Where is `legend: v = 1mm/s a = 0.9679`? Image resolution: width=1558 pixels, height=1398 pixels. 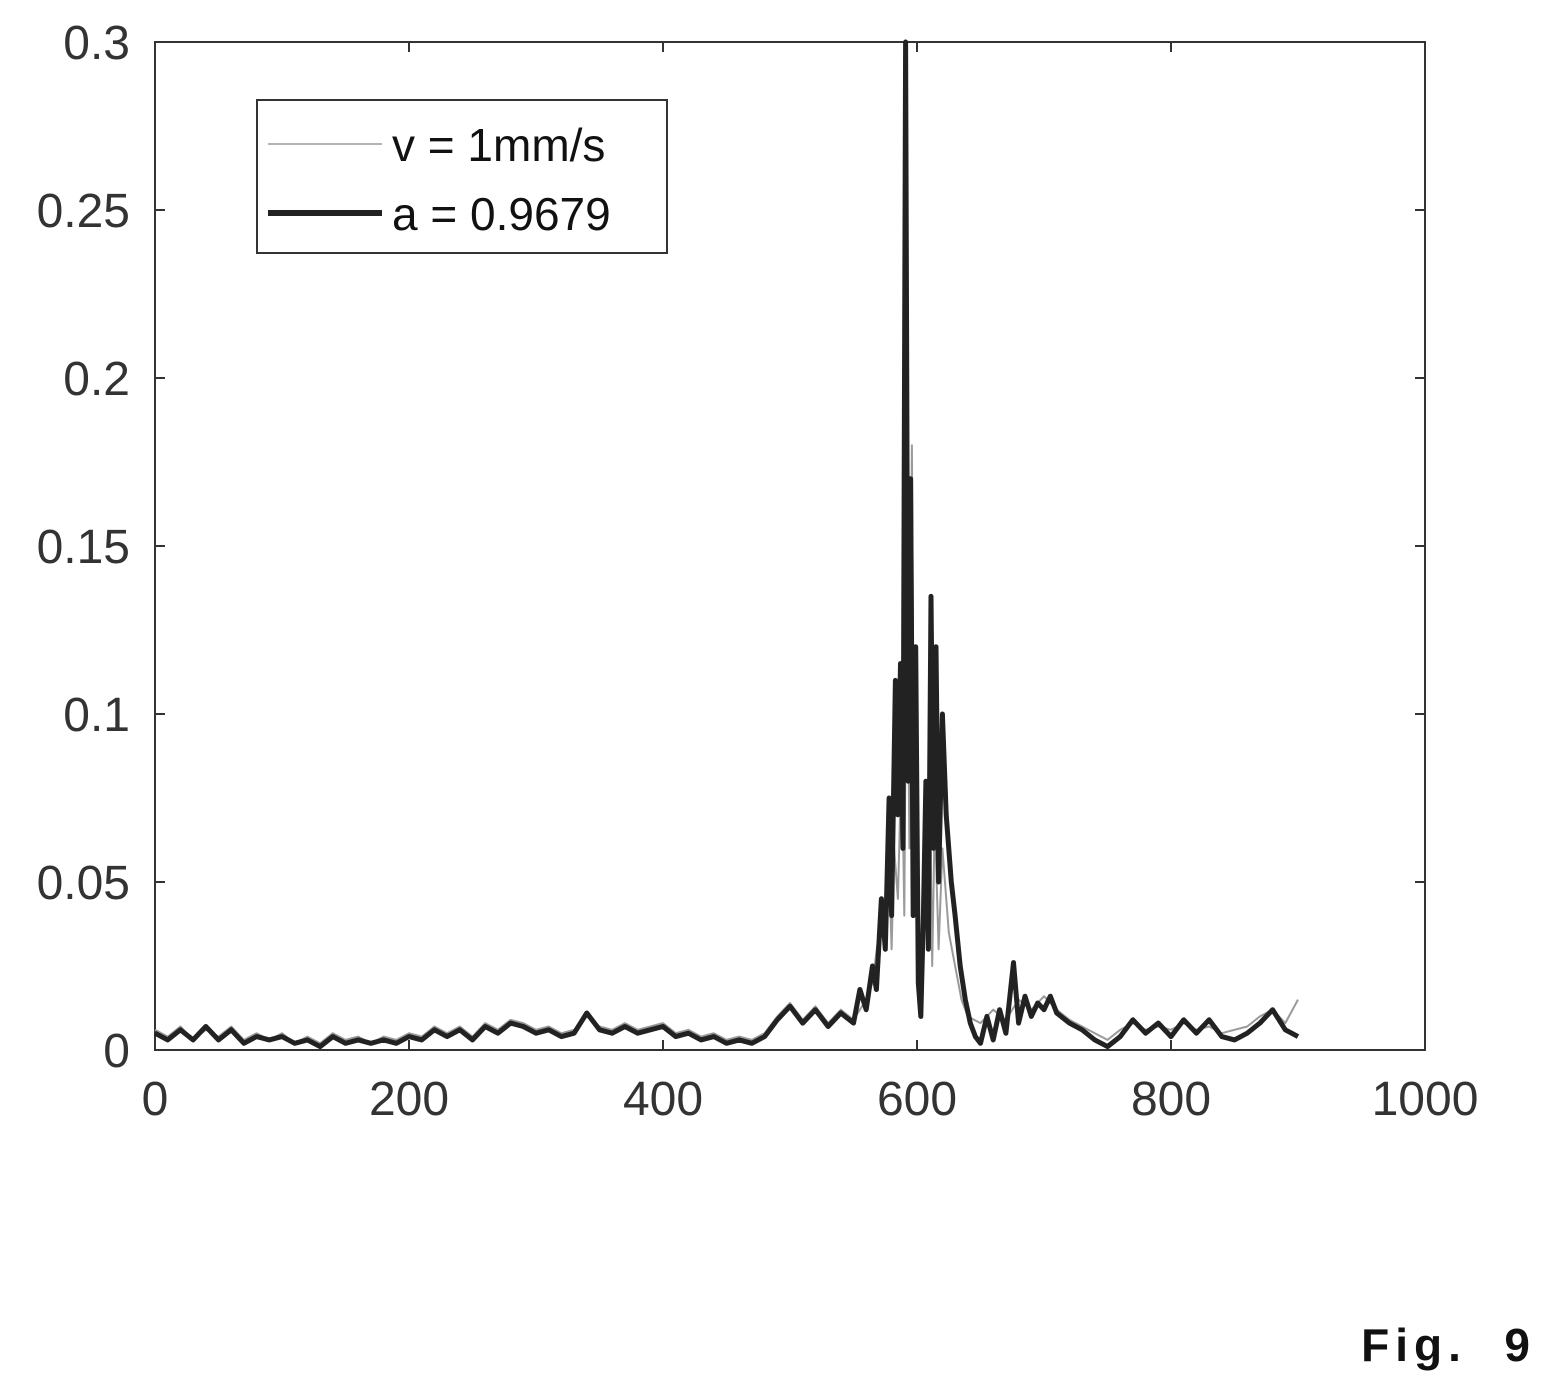 legend: v = 1mm/s a = 0.9679 is located at coordinates (462, 176).